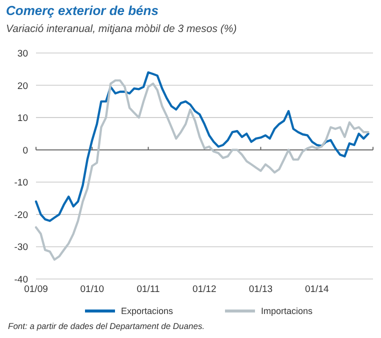  What do you see at coordinates (204, 289) in the screenshot?
I see `x-tick-label: 01/12` at bounding box center [204, 289].